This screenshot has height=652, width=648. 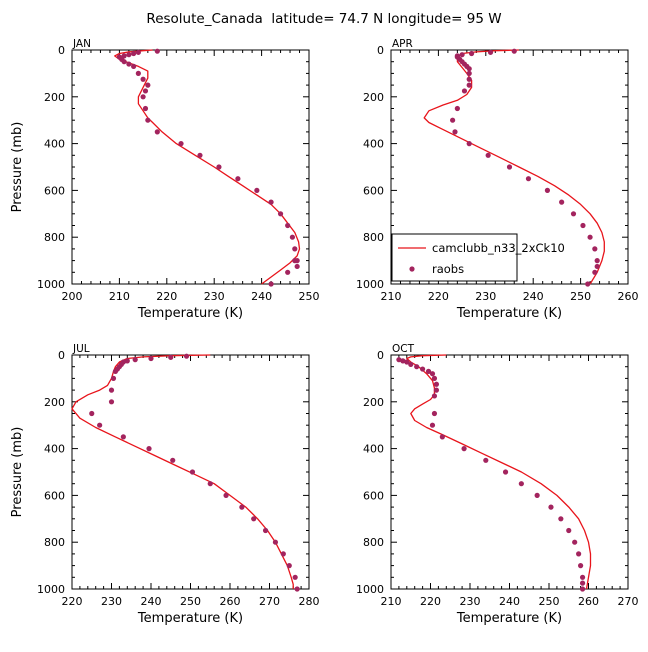 I want to click on panel-label: JUL, so click(x=81, y=349).